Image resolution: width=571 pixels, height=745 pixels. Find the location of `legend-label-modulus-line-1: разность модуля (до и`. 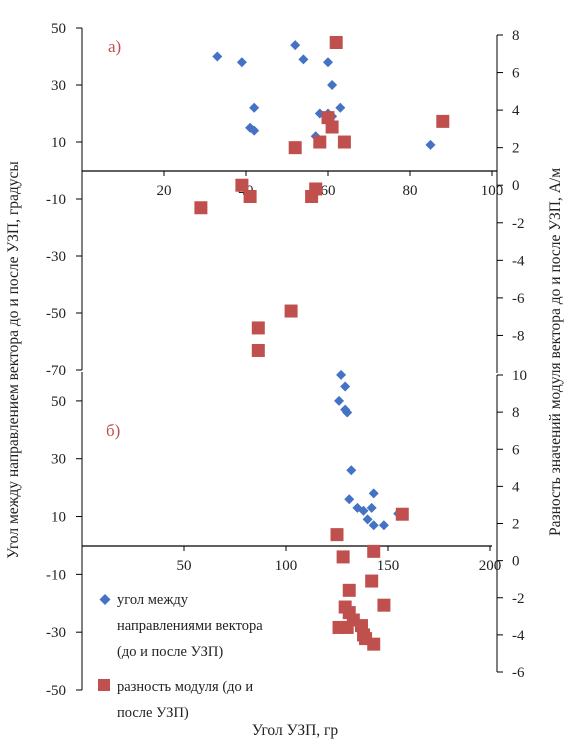

legend-label-modulus-line-1: разность модуля (до и is located at coordinates (185, 687).